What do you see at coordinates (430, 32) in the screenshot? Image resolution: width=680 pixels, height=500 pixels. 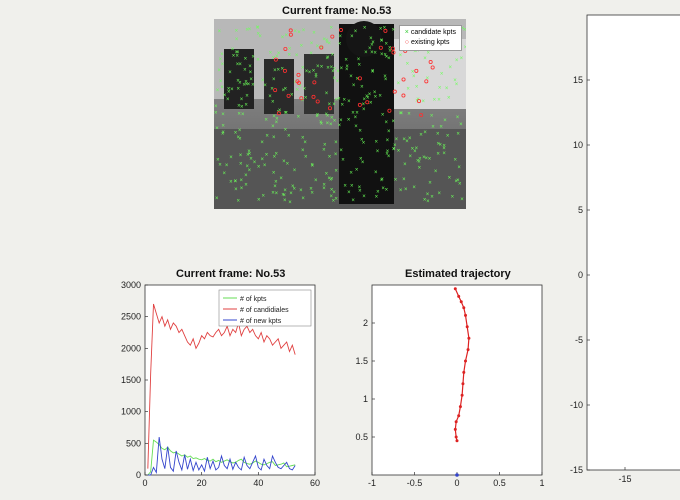 I see `legend-entry-candidate: × candidate kpts` at bounding box center [430, 32].